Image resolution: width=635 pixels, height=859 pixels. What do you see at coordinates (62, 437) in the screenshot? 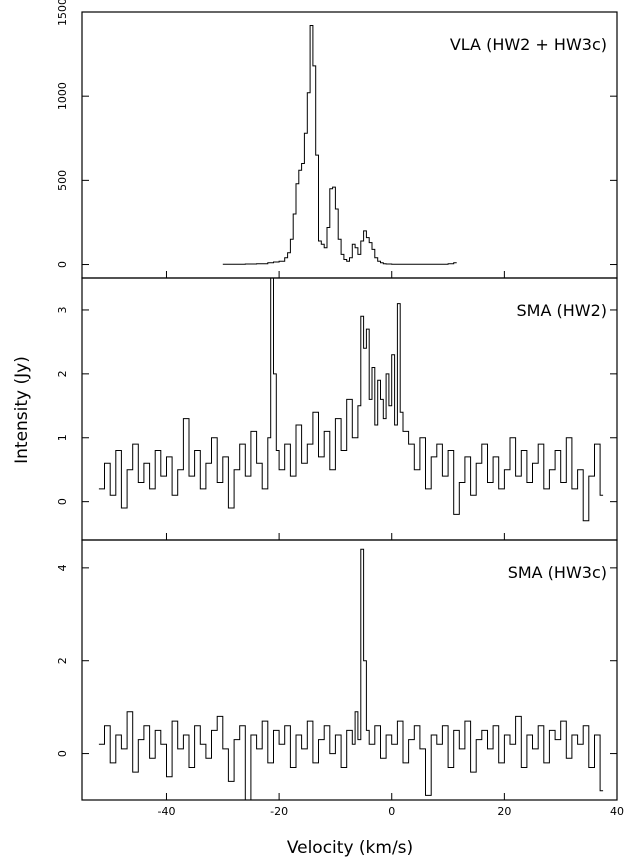
I see `y-tick-label: 1` at bounding box center [62, 437].